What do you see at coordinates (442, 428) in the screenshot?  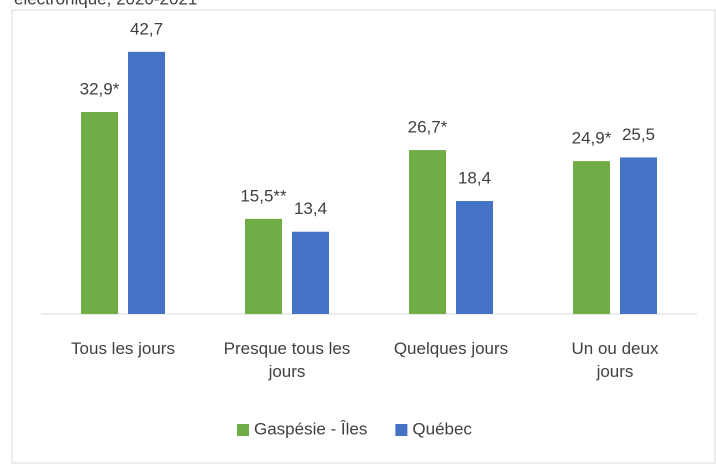 I see `legend-label: Québec` at bounding box center [442, 428].